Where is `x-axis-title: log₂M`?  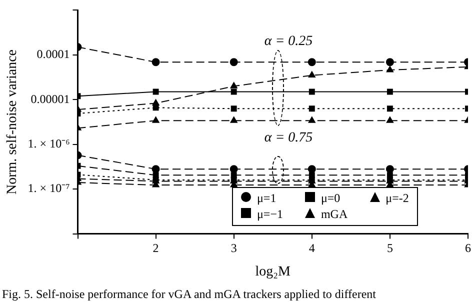 x-axis-title: log₂M is located at coordinates (273, 272).